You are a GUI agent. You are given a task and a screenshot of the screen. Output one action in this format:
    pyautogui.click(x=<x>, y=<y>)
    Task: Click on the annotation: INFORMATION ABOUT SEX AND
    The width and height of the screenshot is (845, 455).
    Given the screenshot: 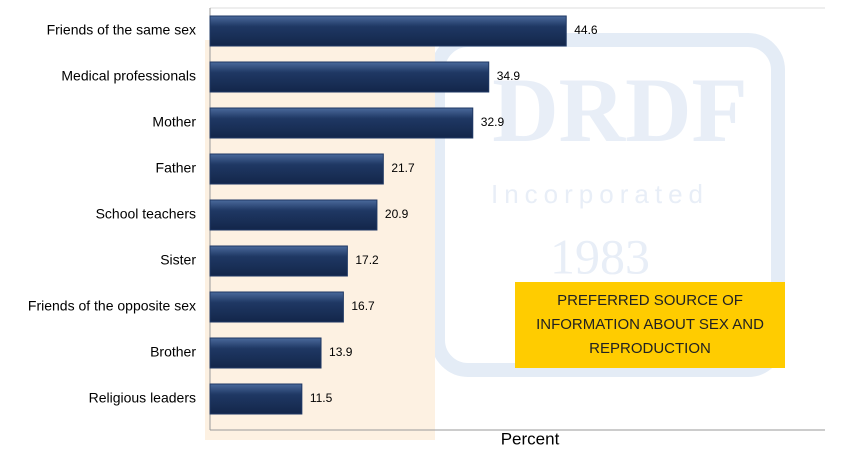 What is the action you would take?
    pyautogui.click(x=650, y=324)
    